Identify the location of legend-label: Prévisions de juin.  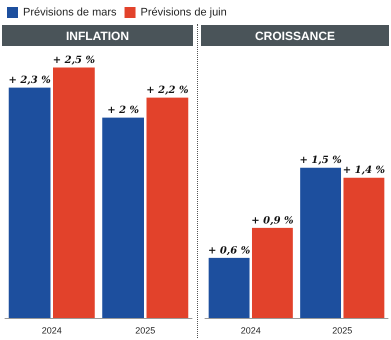
(183, 12).